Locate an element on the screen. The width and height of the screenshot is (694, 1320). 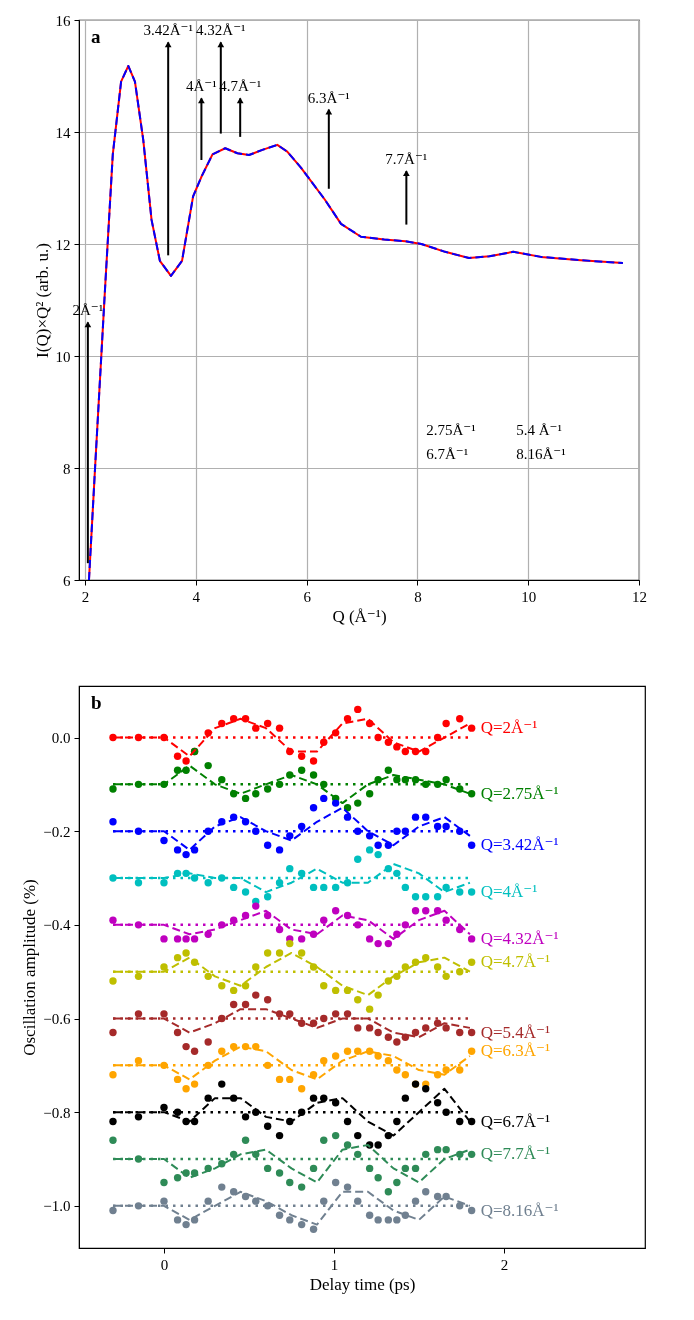
x-axis-title: Q (Å⁻¹) is located at coordinates (359, 616).